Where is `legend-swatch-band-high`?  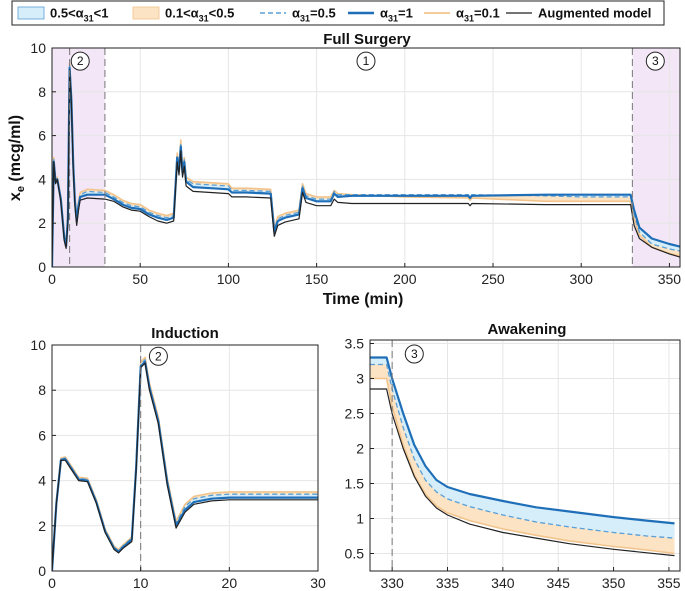 legend-swatch-band-high is located at coordinates (31, 13).